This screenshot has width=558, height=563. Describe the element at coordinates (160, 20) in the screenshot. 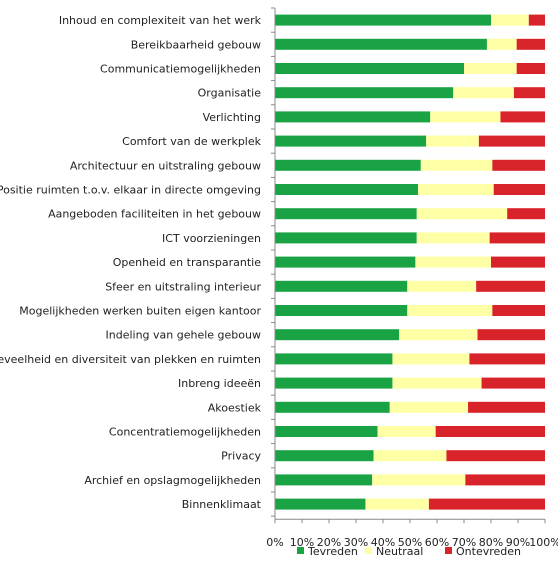

I see `category-label: Inhoud en complexiteit van het werk` at that location.